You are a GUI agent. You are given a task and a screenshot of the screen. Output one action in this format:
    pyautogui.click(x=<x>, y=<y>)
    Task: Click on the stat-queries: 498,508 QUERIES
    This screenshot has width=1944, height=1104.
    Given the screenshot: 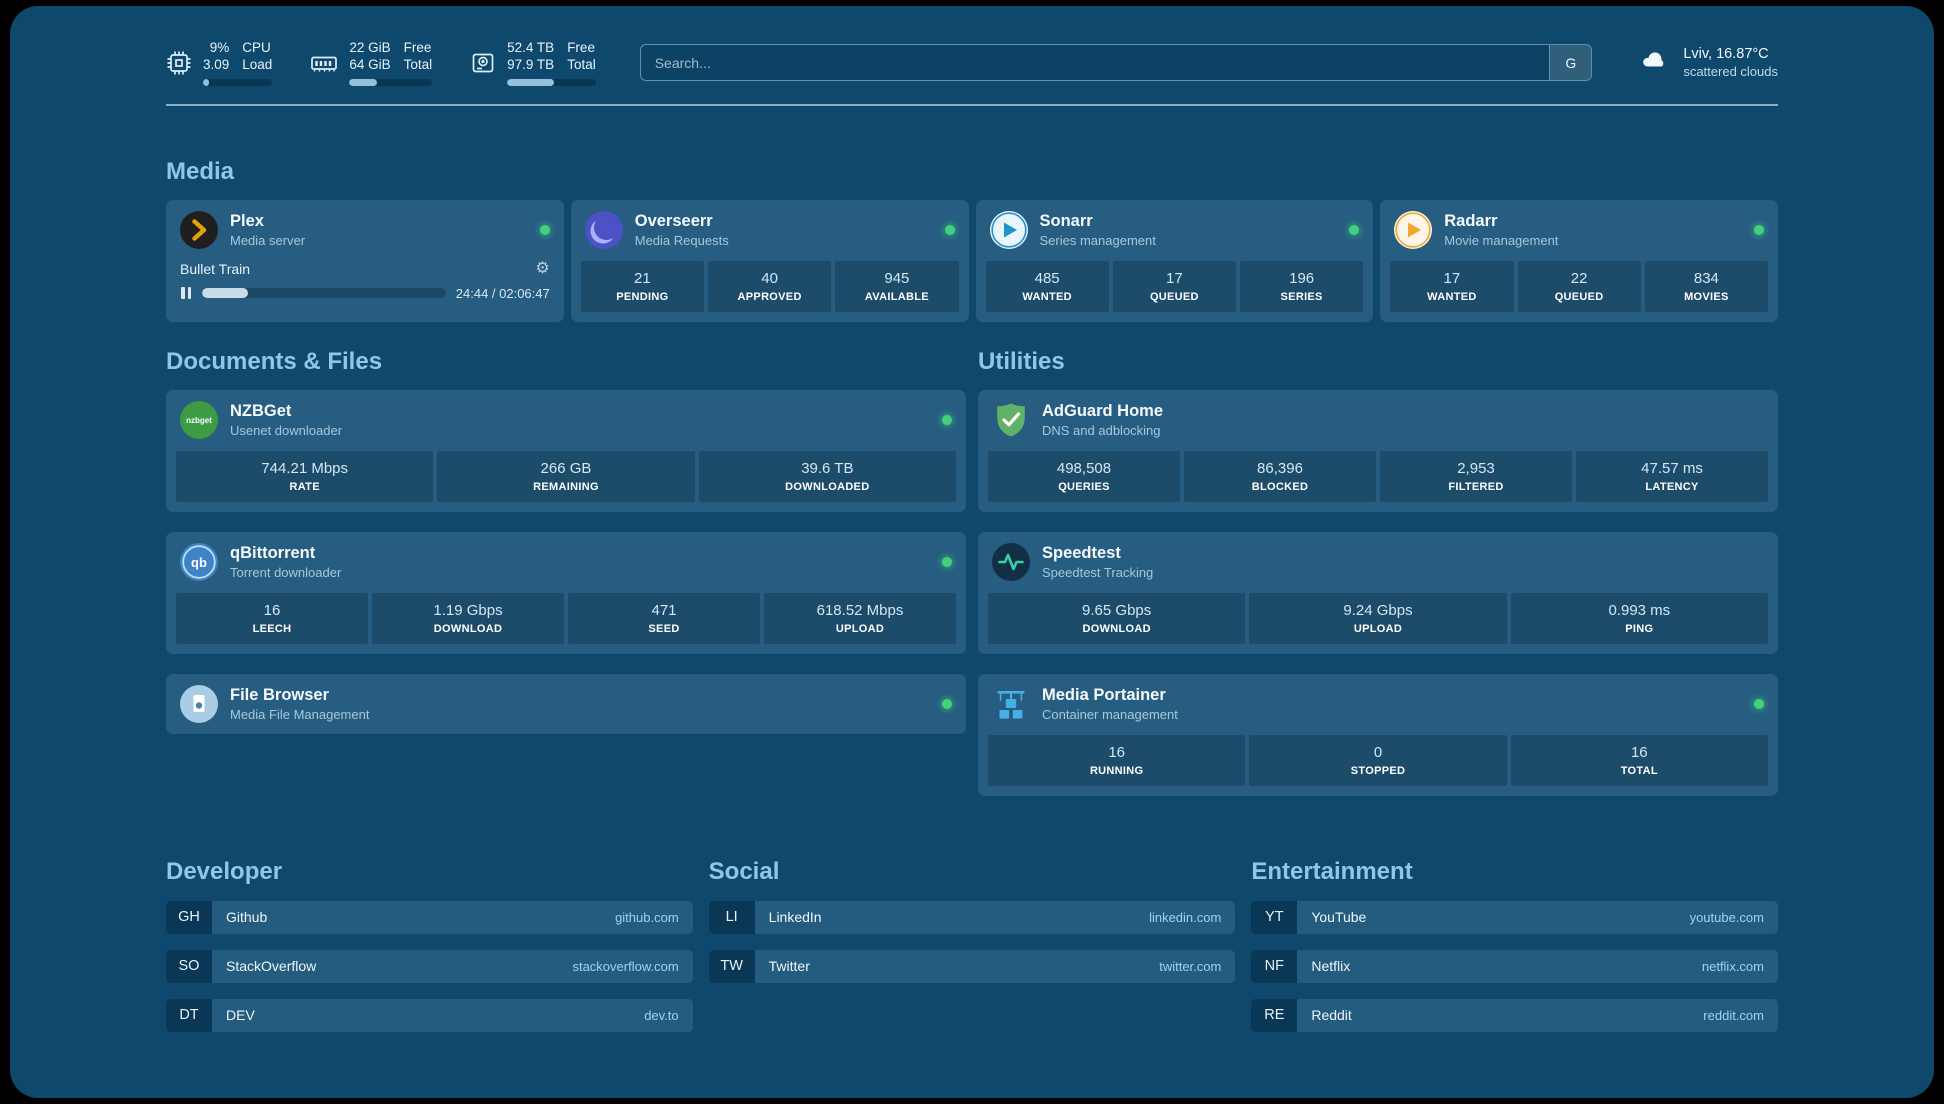 What is the action you would take?
    pyautogui.click(x=1084, y=476)
    